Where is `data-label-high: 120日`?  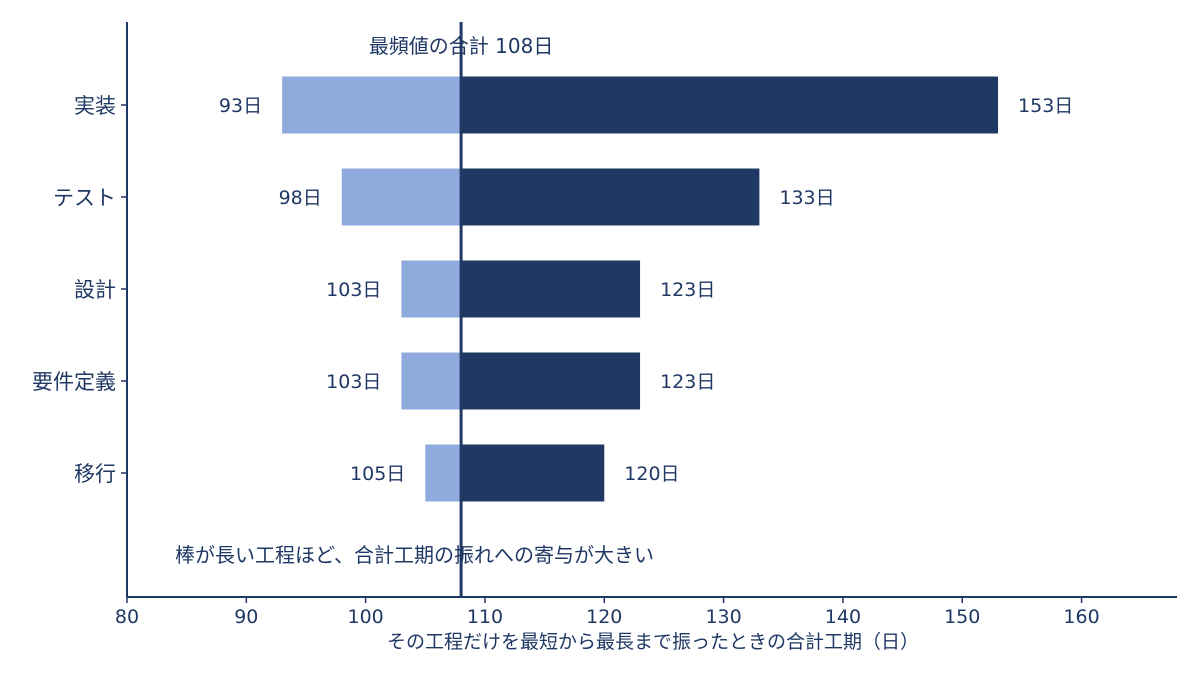 data-label-high: 120日 is located at coordinates (651, 474).